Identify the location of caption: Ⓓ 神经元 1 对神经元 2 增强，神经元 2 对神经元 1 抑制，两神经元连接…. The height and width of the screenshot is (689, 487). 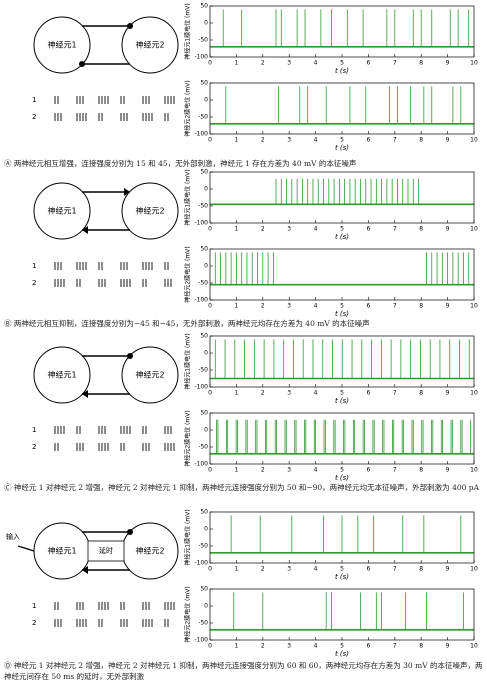
(243, 671).